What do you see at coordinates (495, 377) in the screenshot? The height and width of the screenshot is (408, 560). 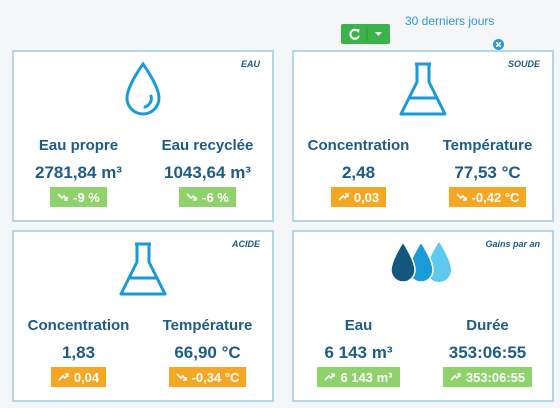 I see `badge-text: 353:06:55` at bounding box center [495, 377].